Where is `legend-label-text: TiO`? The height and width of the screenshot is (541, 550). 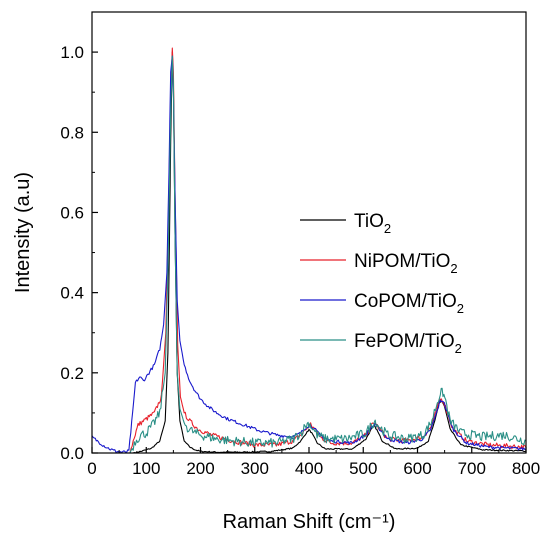
legend-label-text: TiO is located at coordinates (369, 221).